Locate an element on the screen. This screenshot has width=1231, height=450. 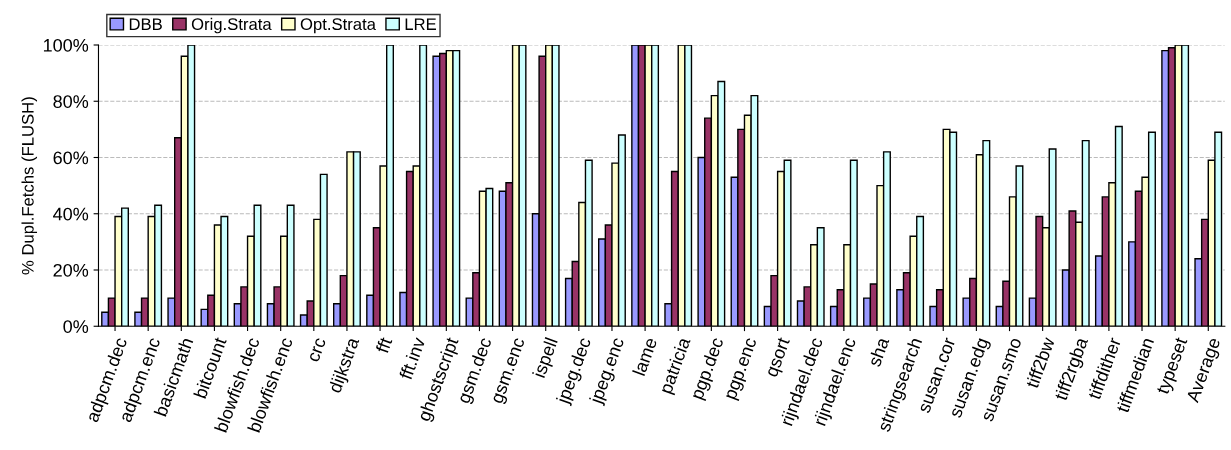
y-tick-label: 80% is located at coordinates (71, 101).